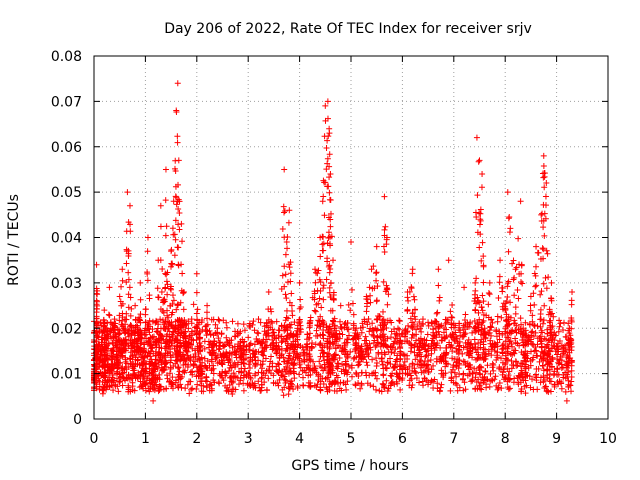 The image size is (640, 480). Describe the element at coordinates (66, 238) in the screenshot. I see `y-tick-labels: 0 0.01 0.02 0.03 0.04 0.05 0.06 0.07 0.08` at that location.